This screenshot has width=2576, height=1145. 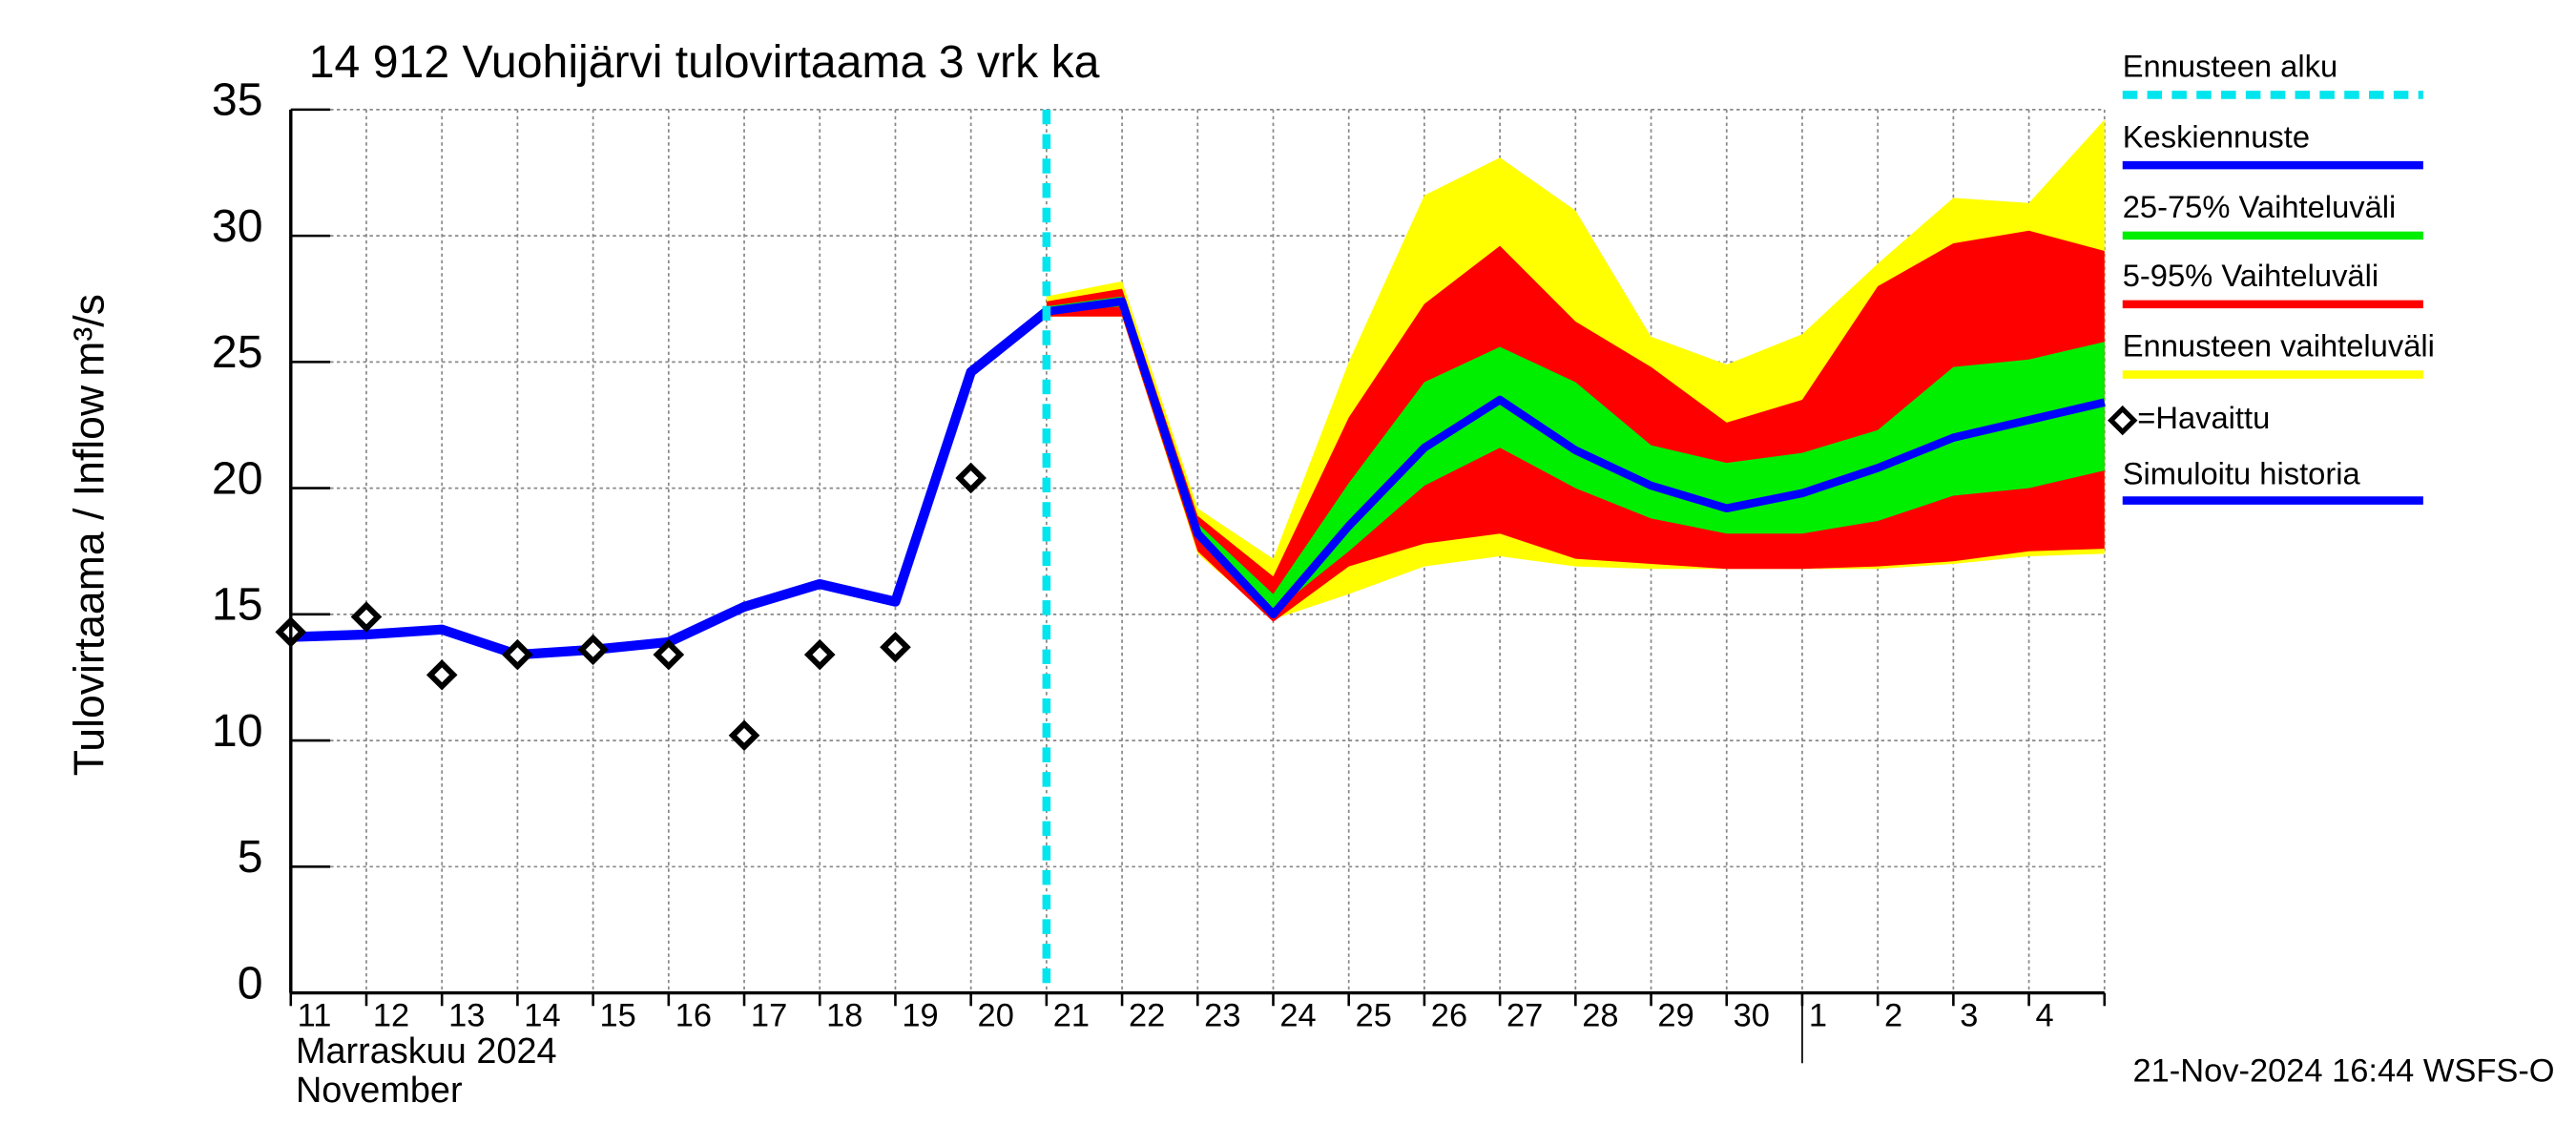 I want to click on legend-label: Ennusteen vaihteluväli, so click(x=2279, y=346).